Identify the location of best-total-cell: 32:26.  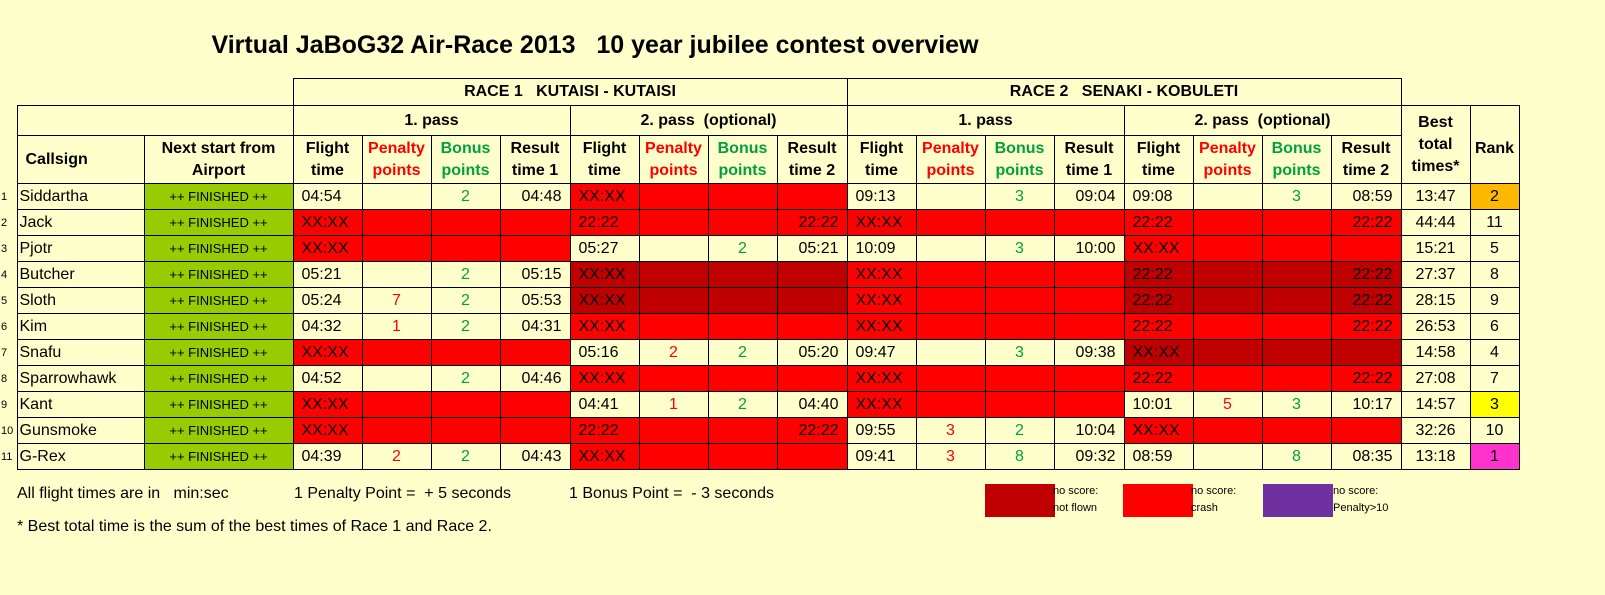
(1435, 430).